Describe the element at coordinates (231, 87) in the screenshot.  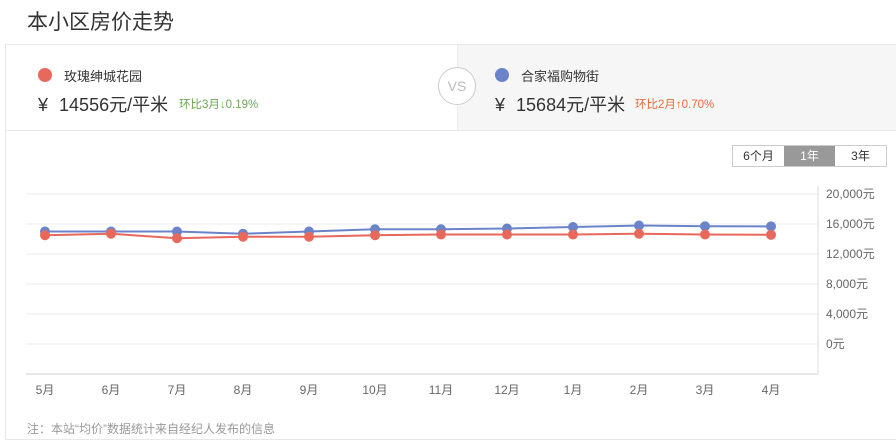
I see `compare-left: 玫瑰绅城花园 ¥ 14556元/平米 环比3月↓0.19%` at that location.